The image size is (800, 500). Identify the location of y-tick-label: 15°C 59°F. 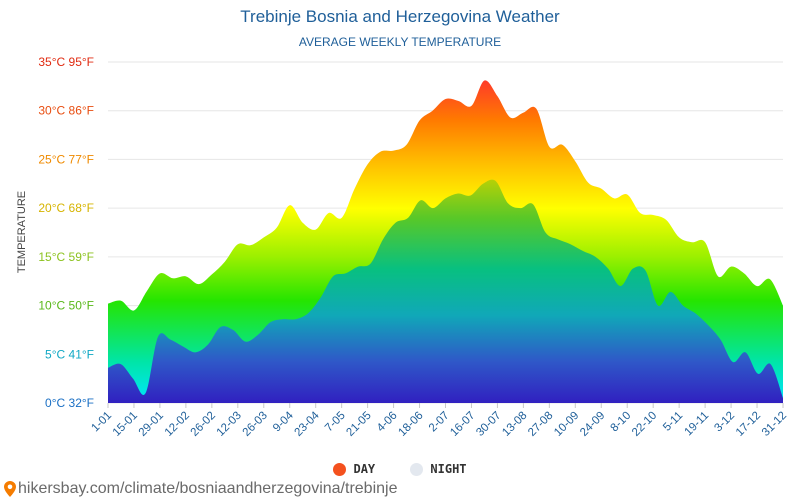
(66, 257).